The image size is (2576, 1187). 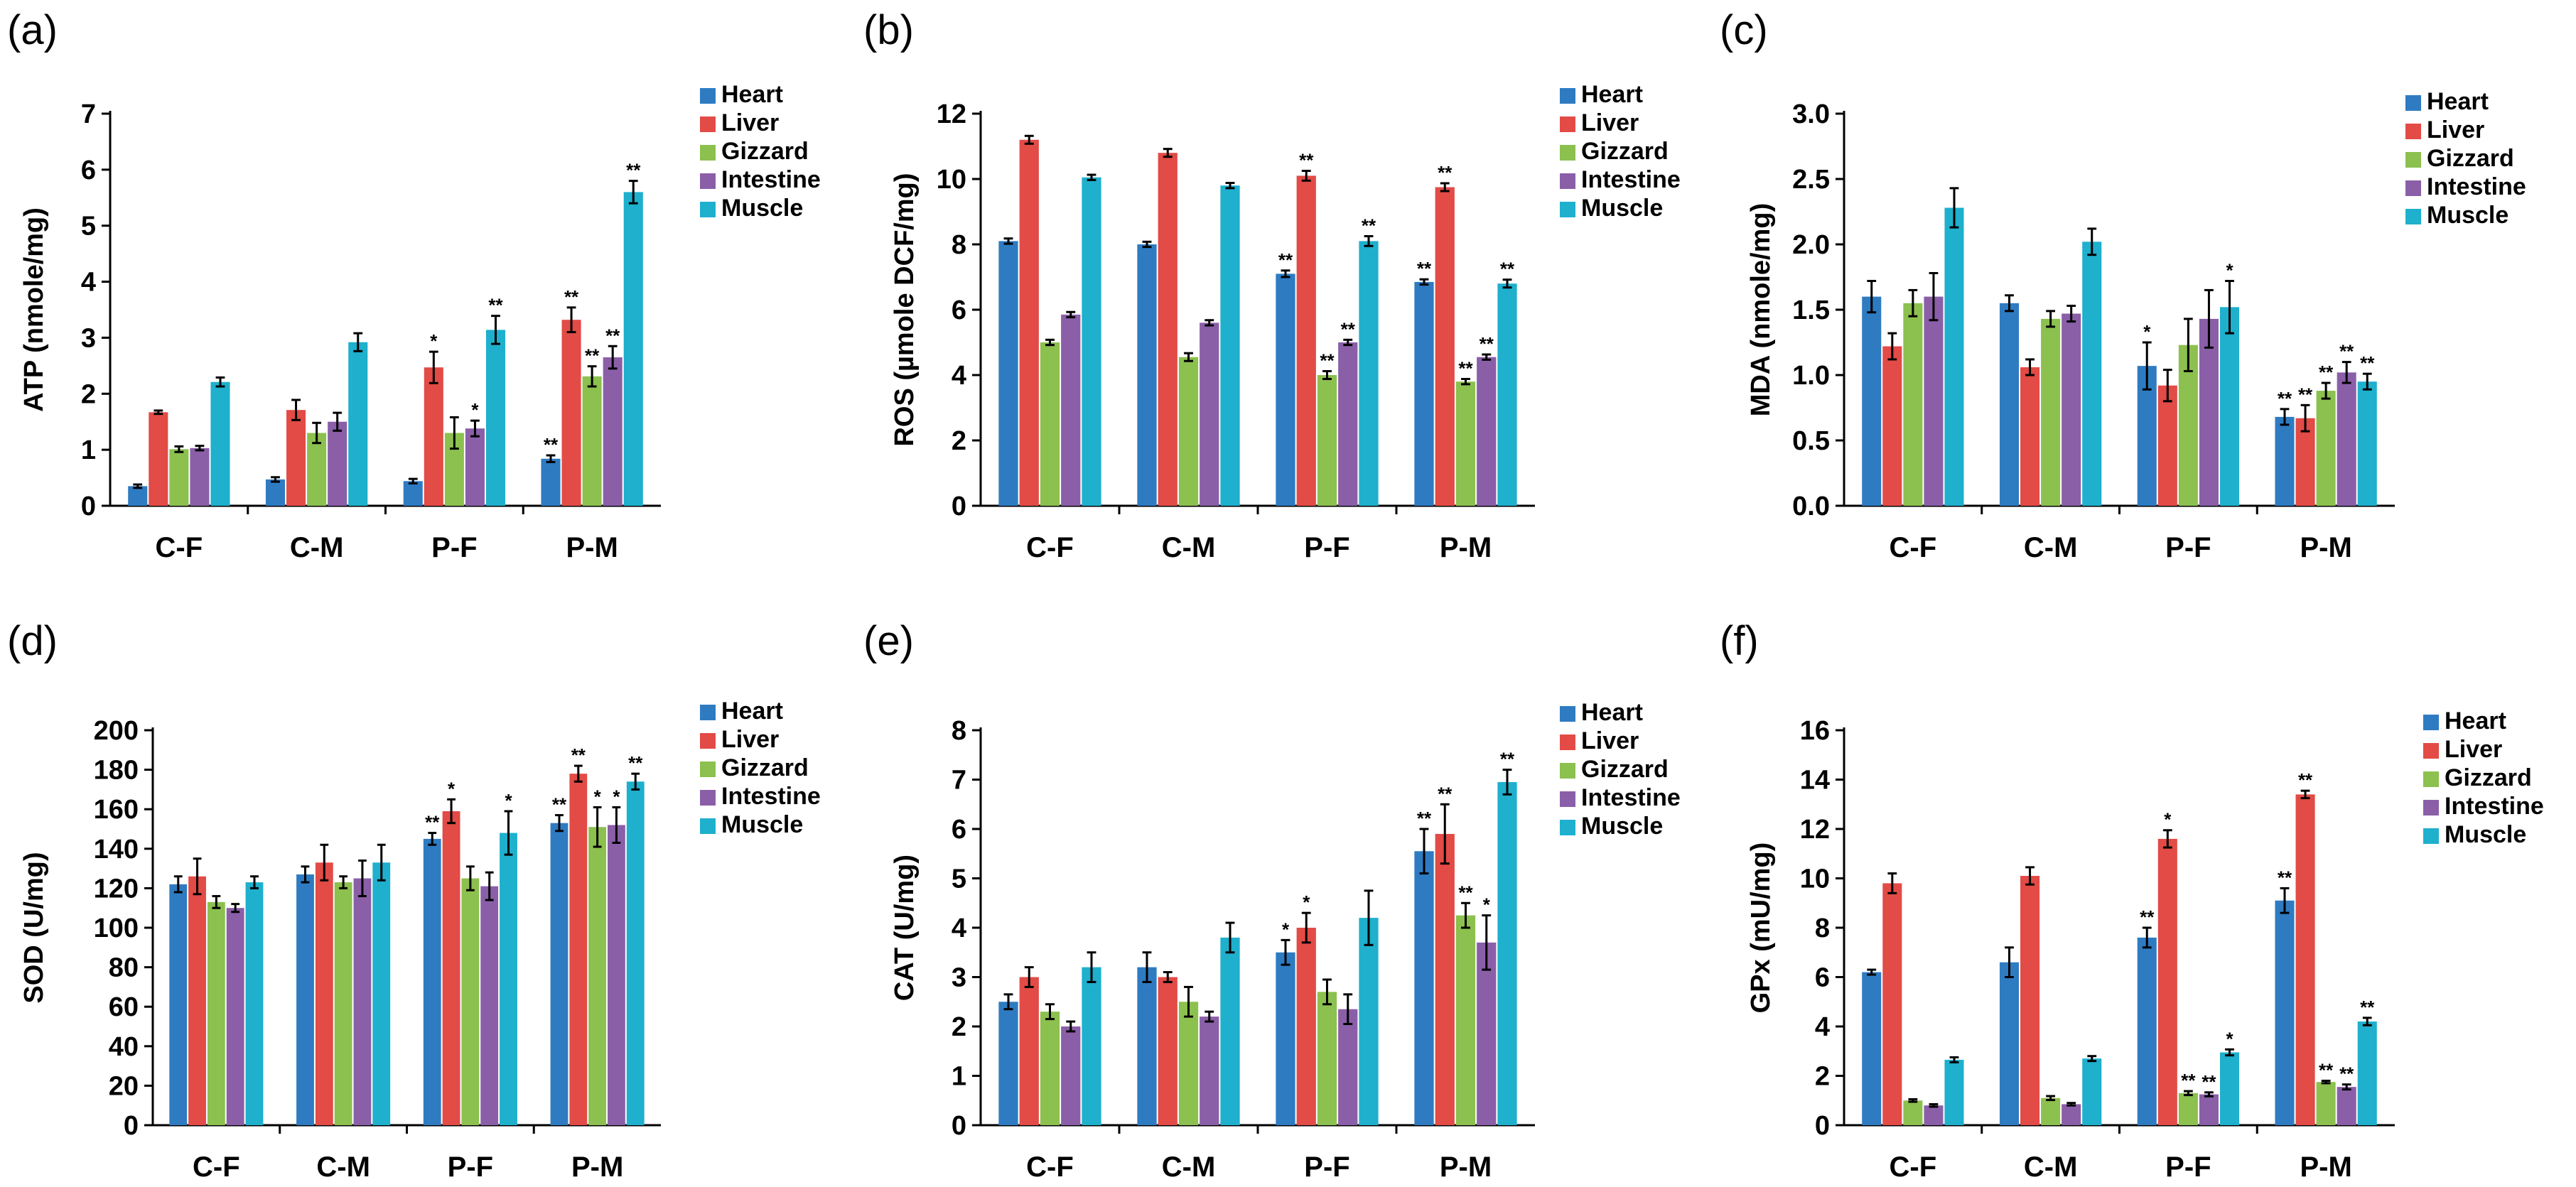 I want to click on y-tick-label: 3, so click(x=89, y=338).